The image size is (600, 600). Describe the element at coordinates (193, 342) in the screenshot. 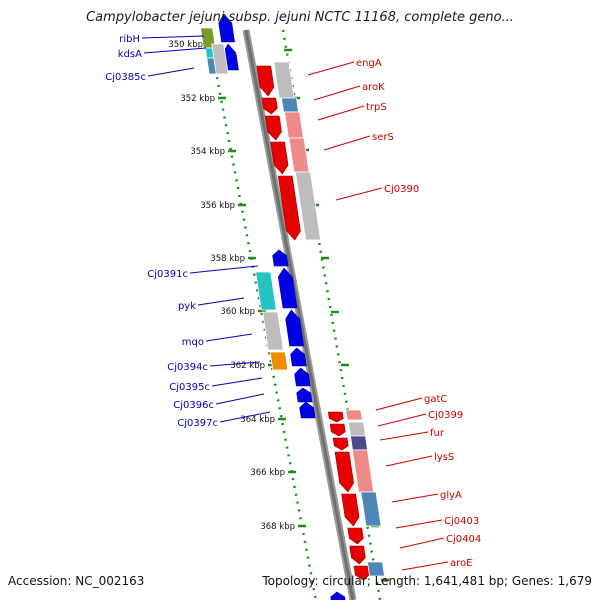

I see `gene-label: mqo` at that location.